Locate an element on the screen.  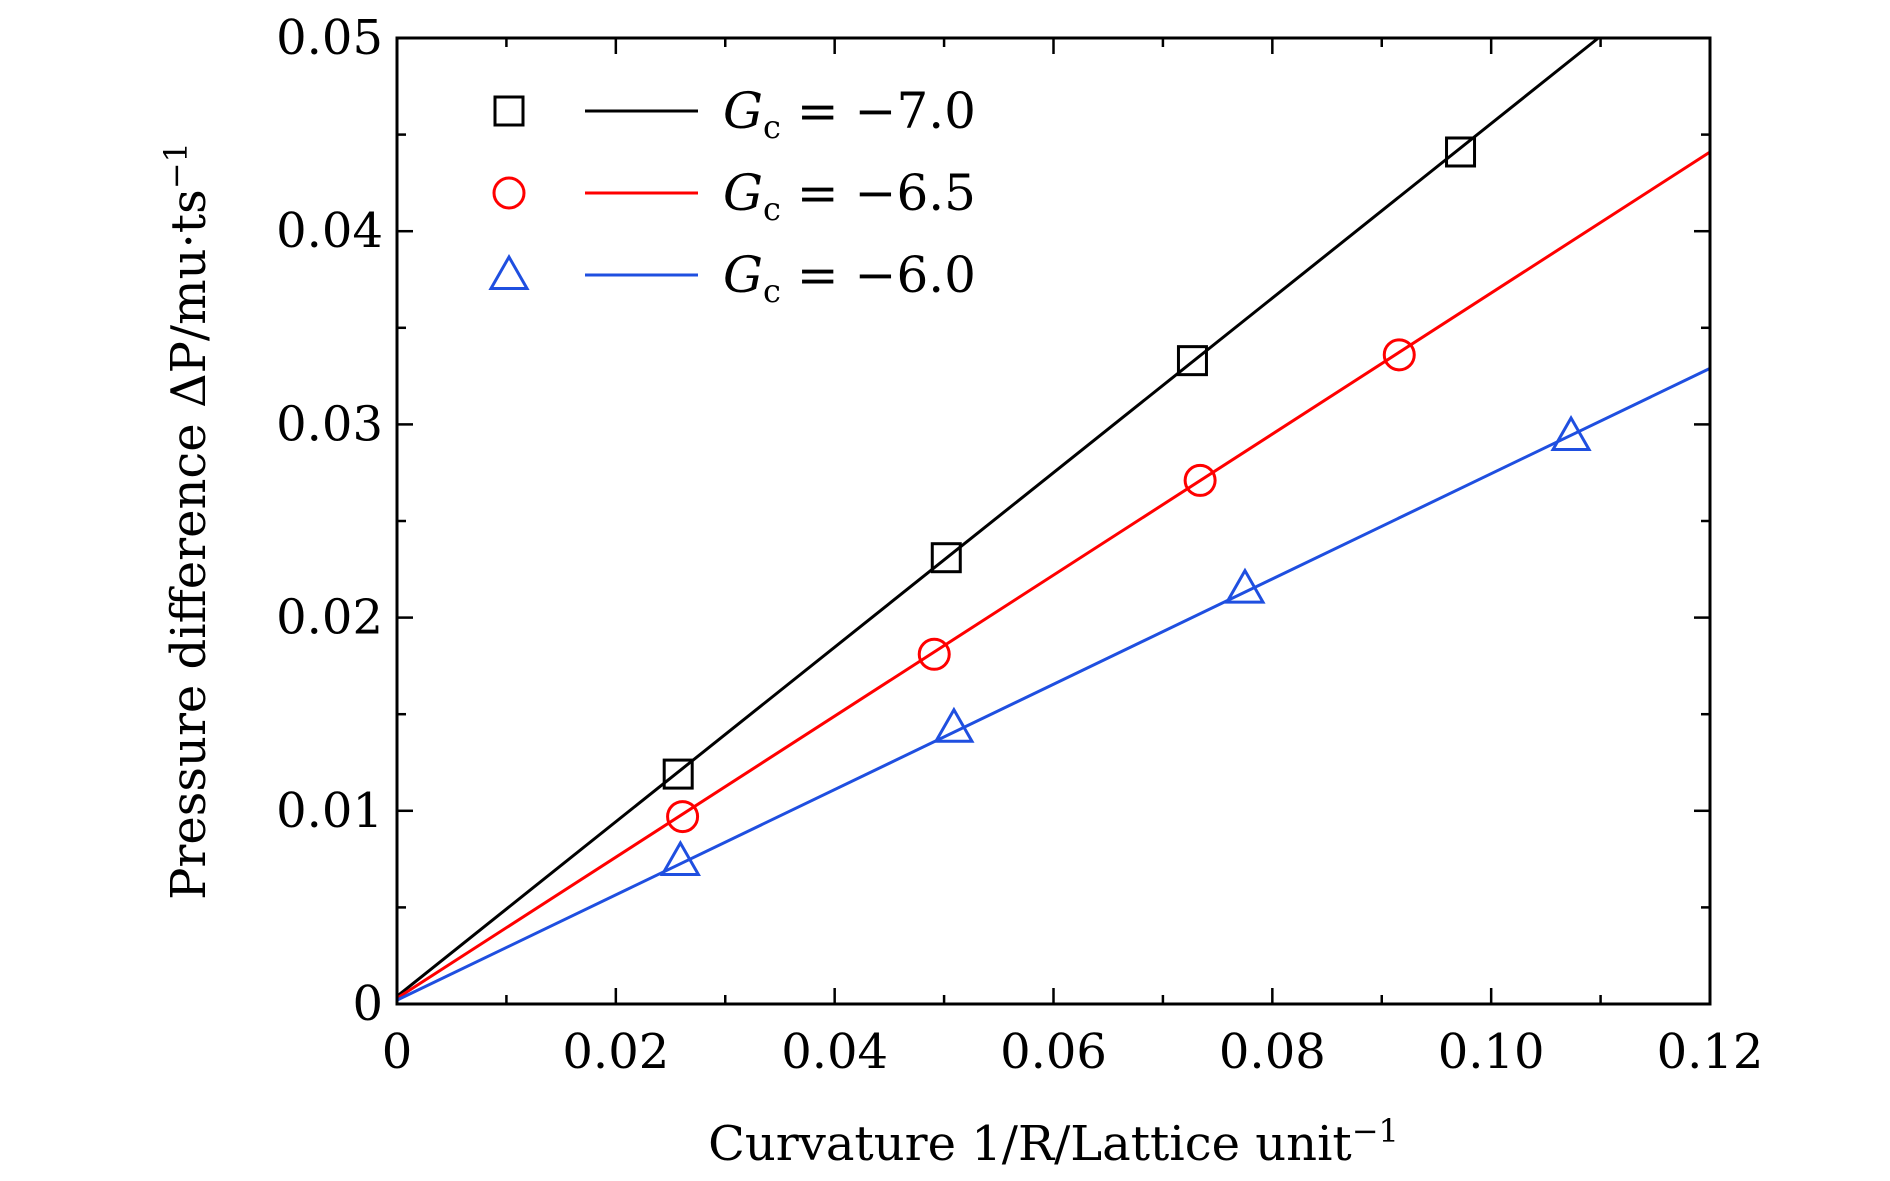
y-tick-label: 0.03 is located at coordinates (329, 424).